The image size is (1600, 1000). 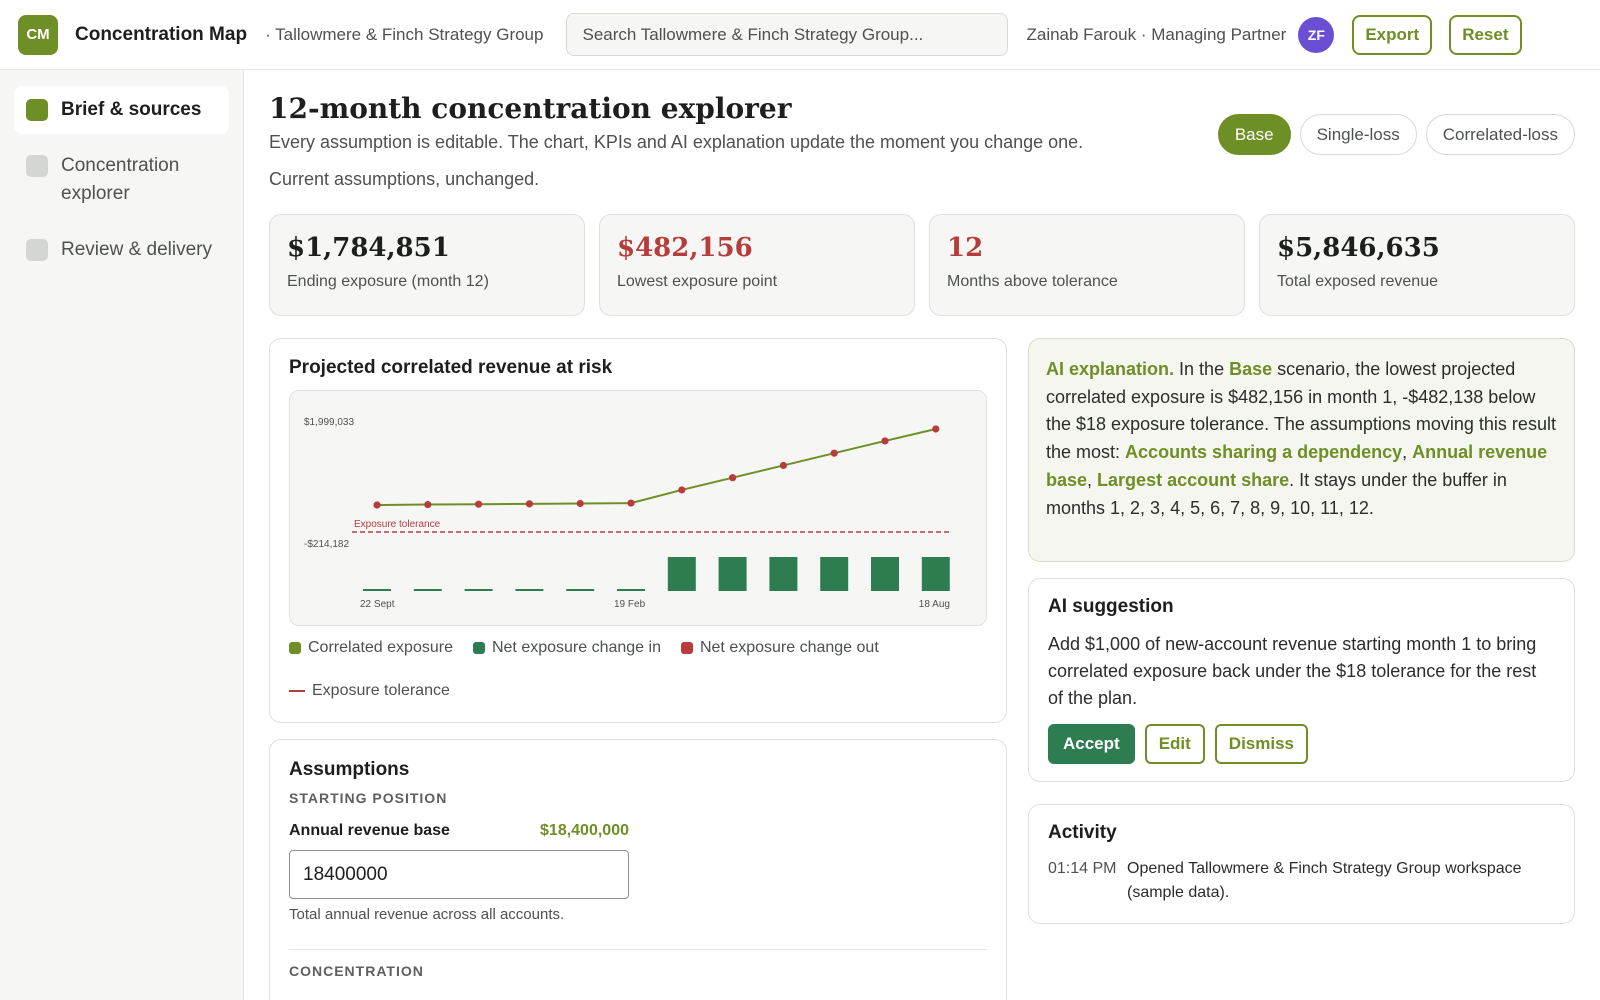 What do you see at coordinates (576, 647) in the screenshot?
I see `legend-label: Net exposure change in` at bounding box center [576, 647].